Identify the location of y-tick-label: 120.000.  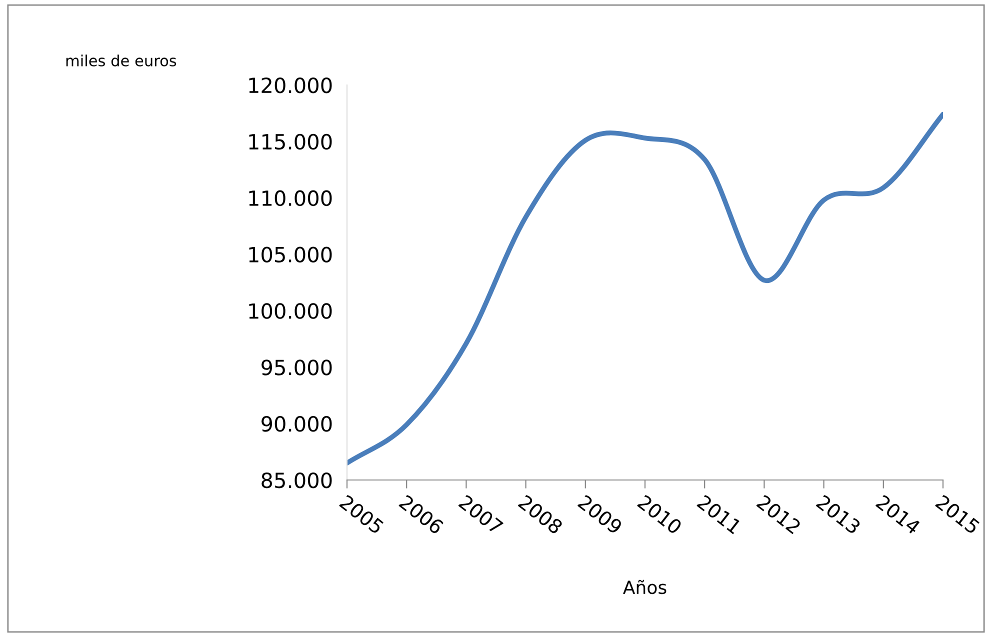
(290, 85).